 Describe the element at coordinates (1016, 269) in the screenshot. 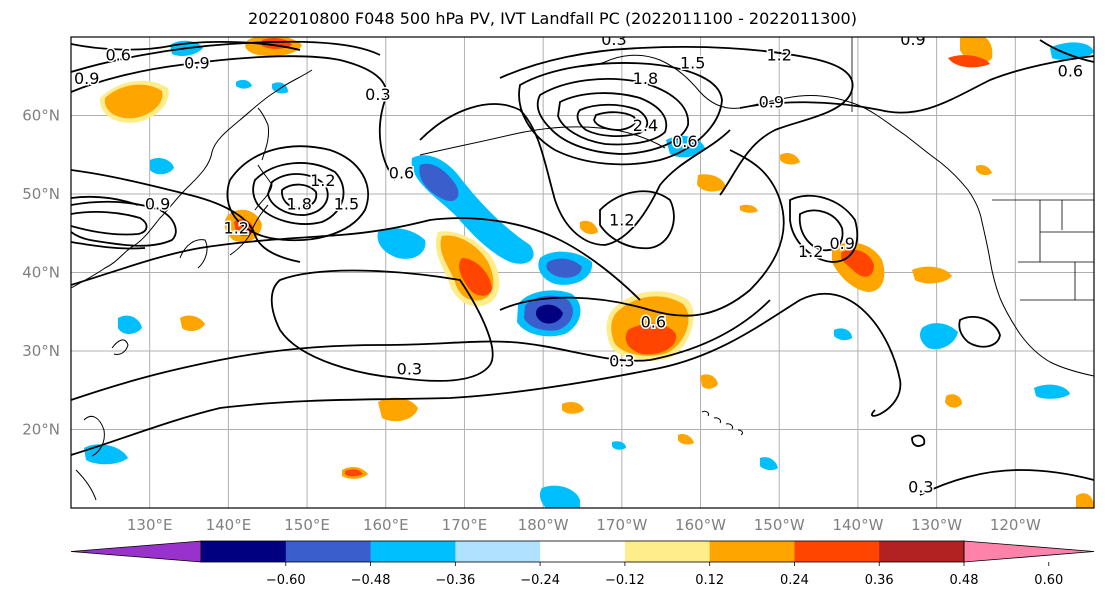

I see `north-america-coastline` at that location.